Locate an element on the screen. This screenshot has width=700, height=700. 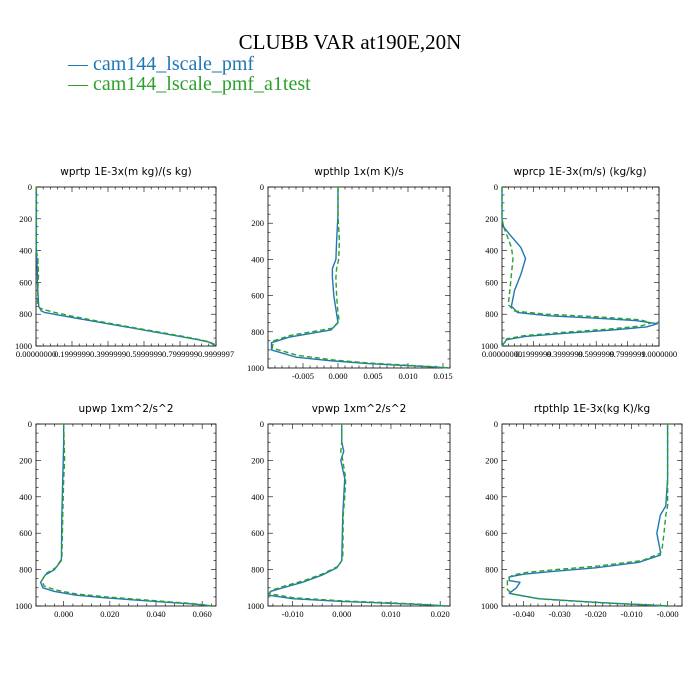
legend-entry-pmf: — cam144_lscale_pmf is located at coordinates (160, 64).